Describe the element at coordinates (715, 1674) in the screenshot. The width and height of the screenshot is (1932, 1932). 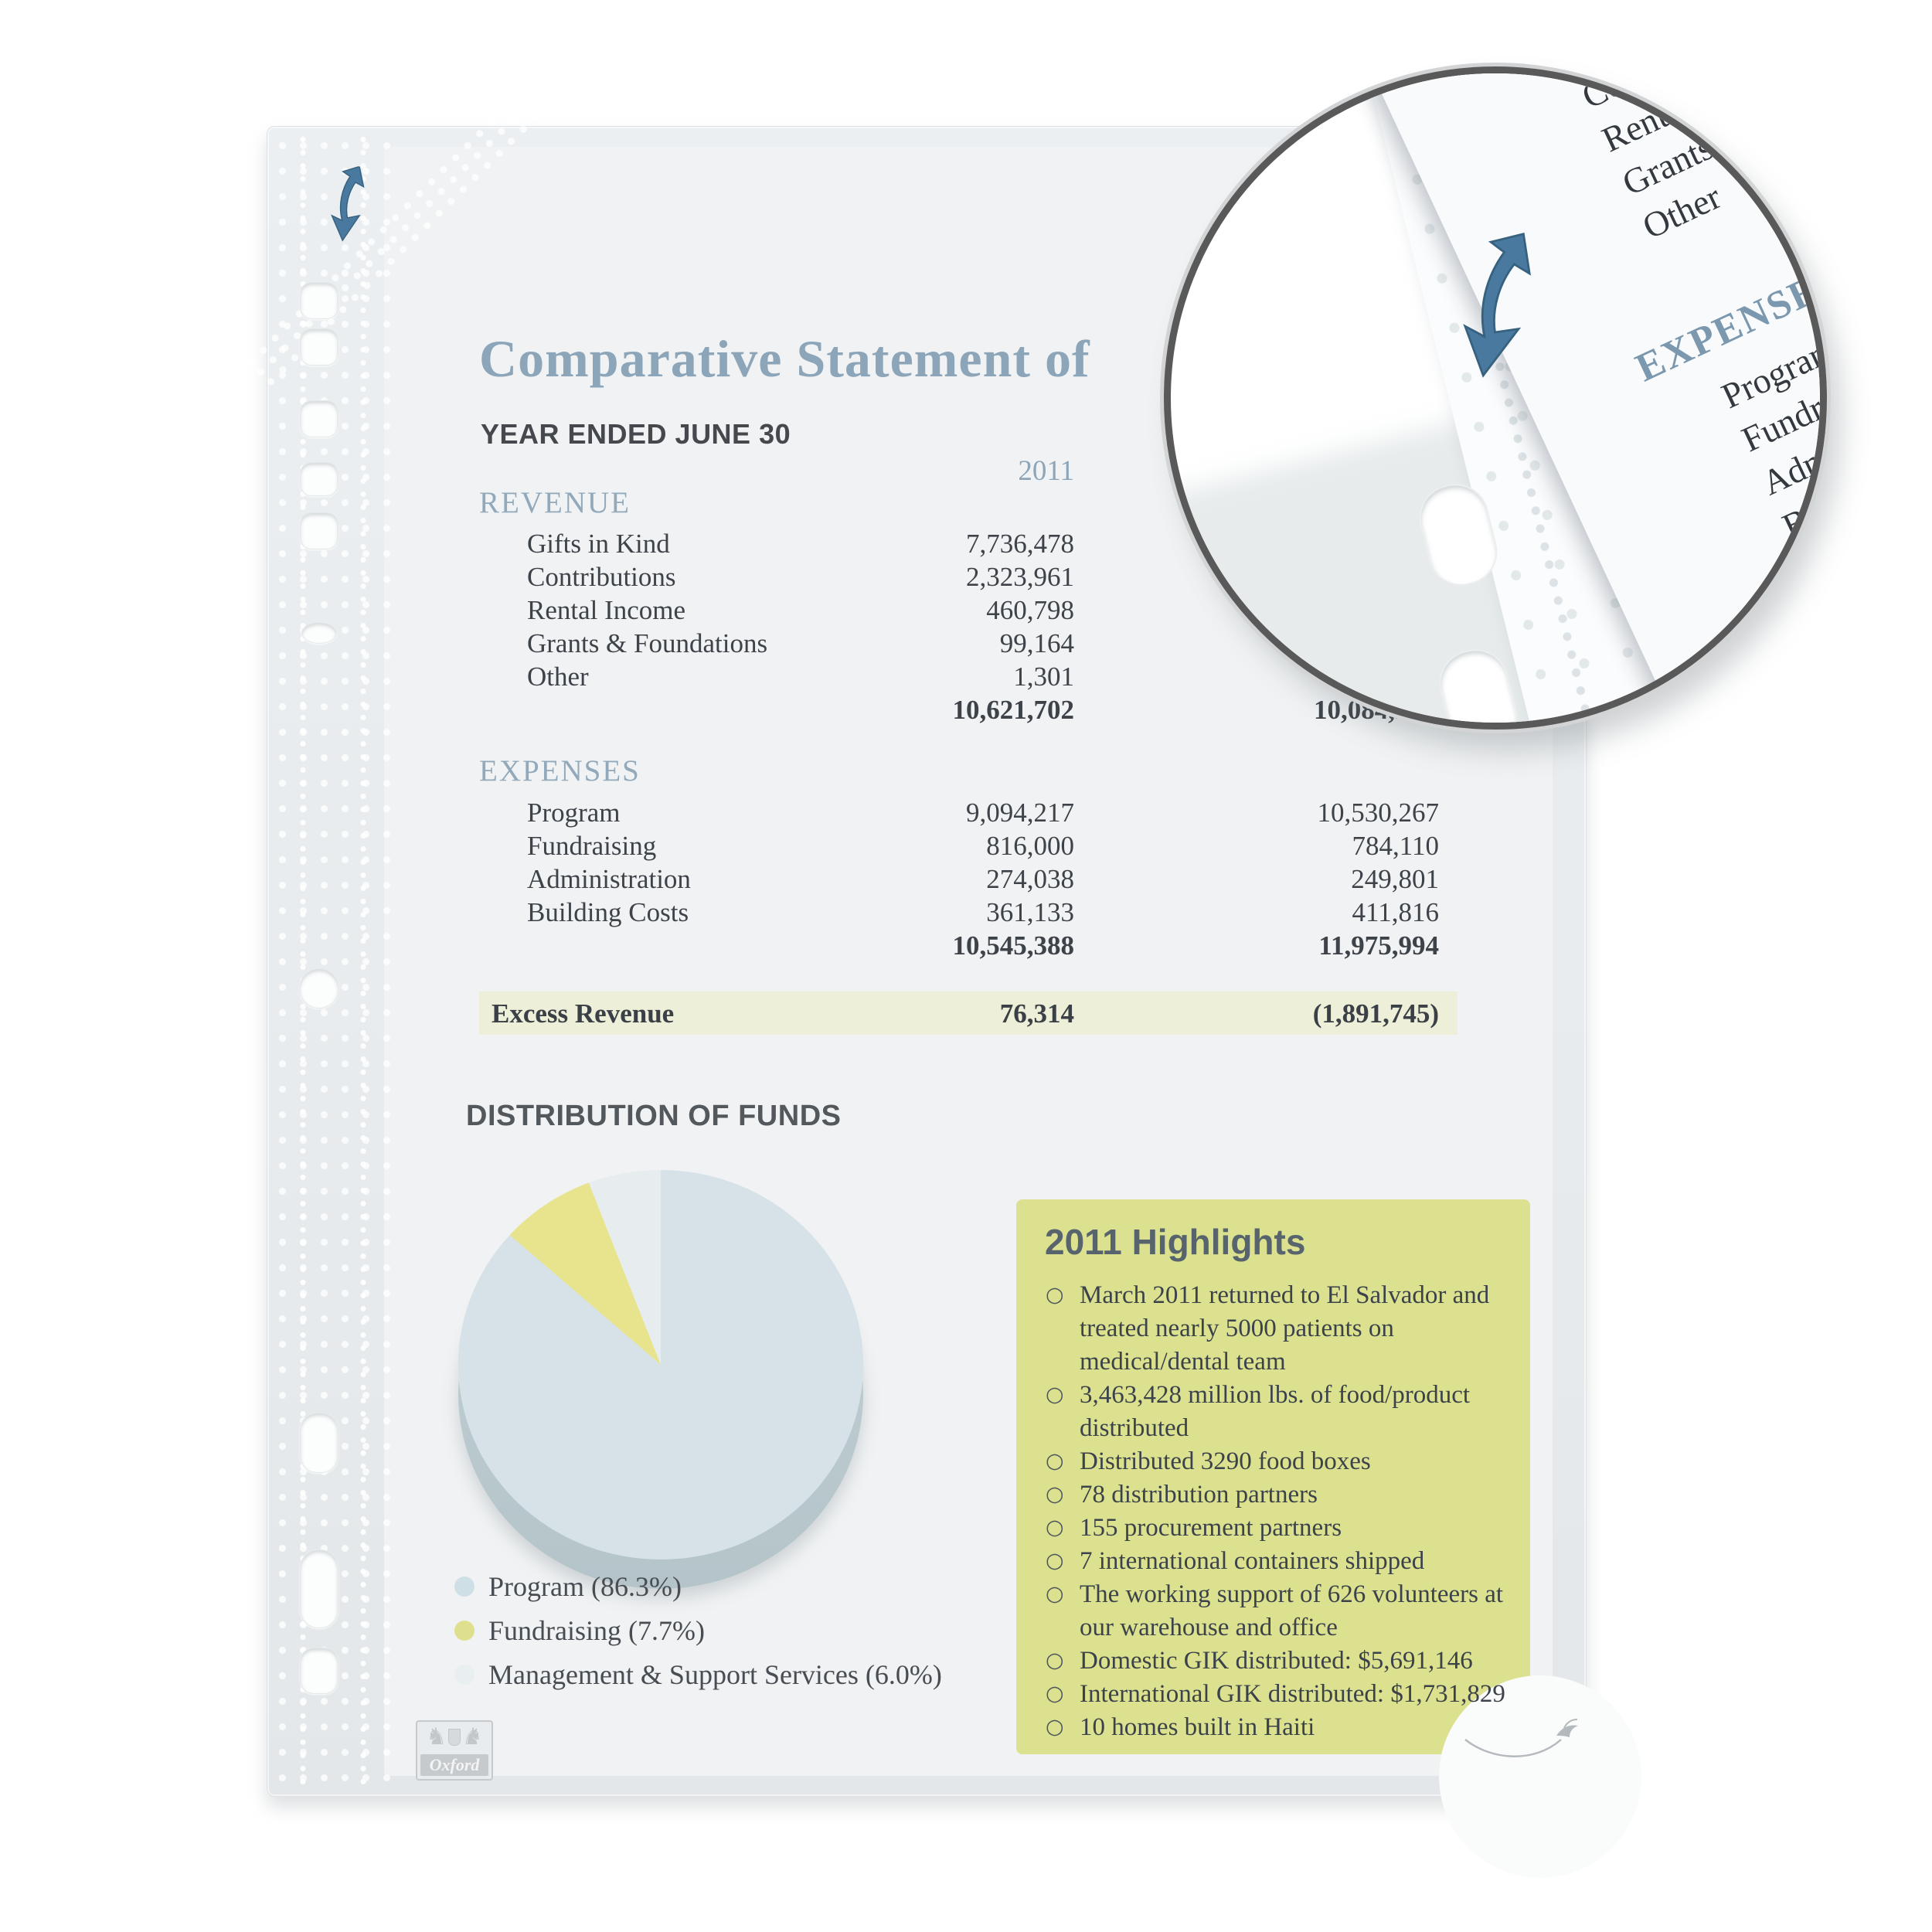
I see `legend-label: Management & Support Services (6.0%)` at that location.